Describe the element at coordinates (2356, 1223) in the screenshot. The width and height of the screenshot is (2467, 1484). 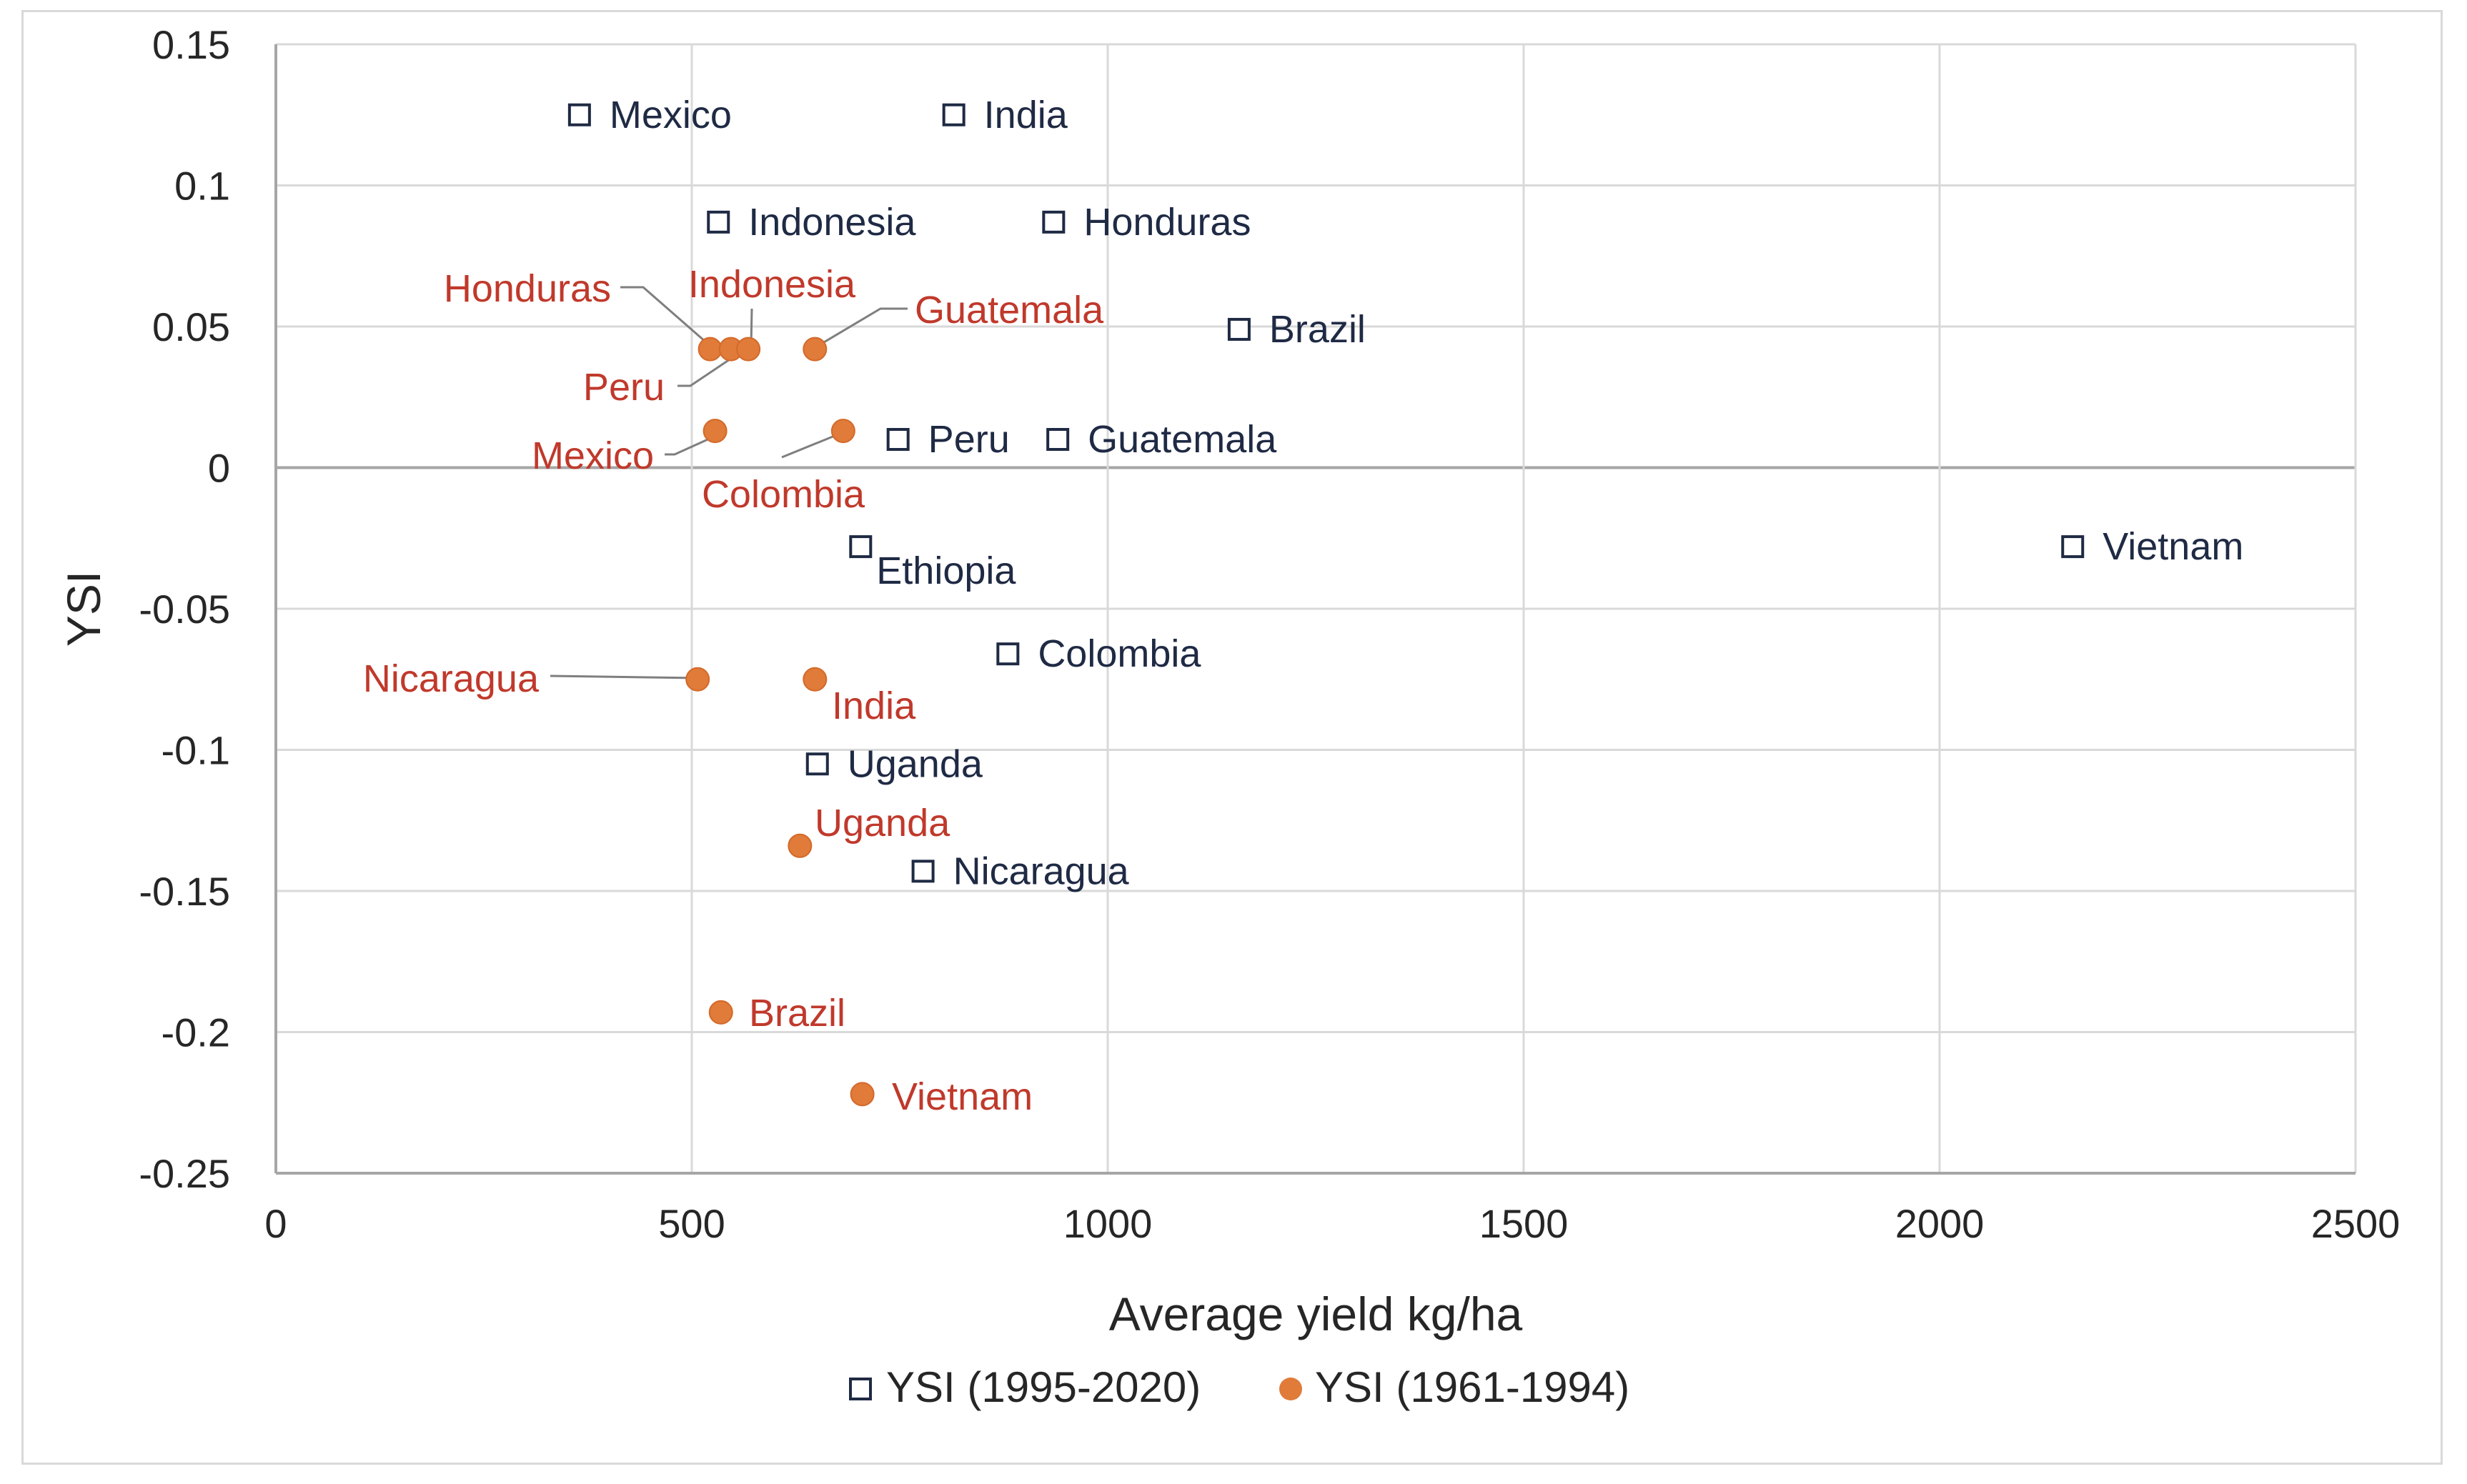
I see `x-tick-label: 2500` at that location.